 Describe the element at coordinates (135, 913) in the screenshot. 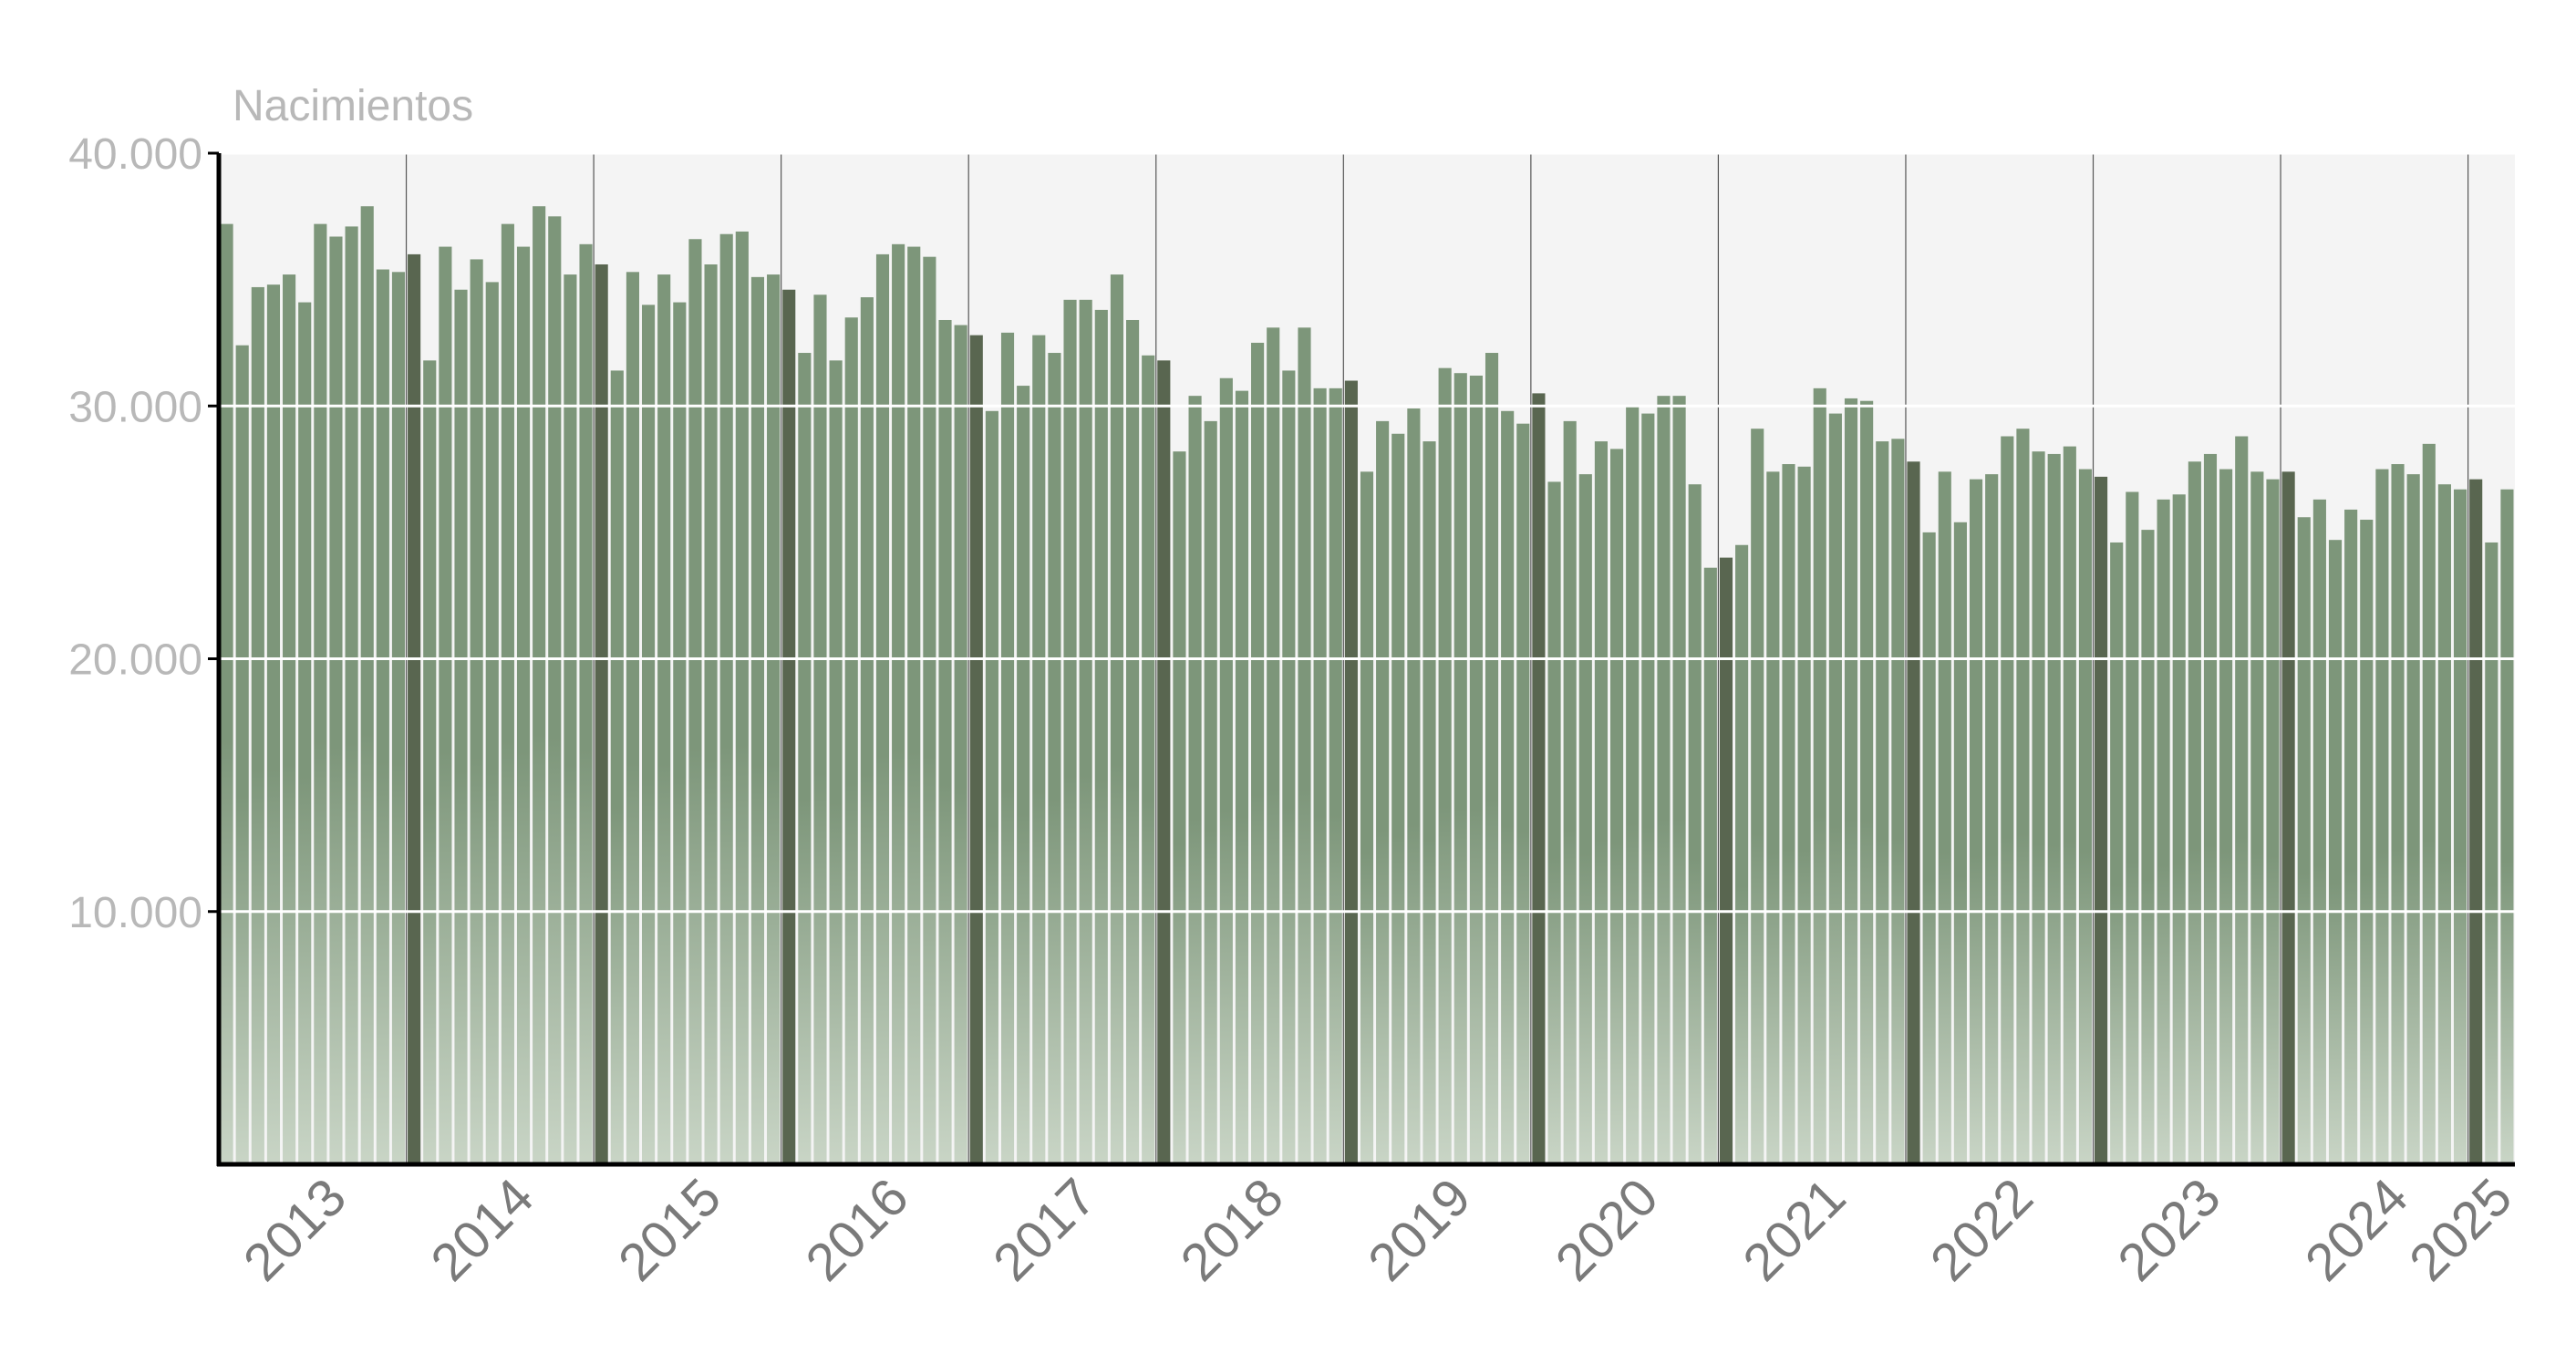

I see `y-tick-label: 10.000` at that location.